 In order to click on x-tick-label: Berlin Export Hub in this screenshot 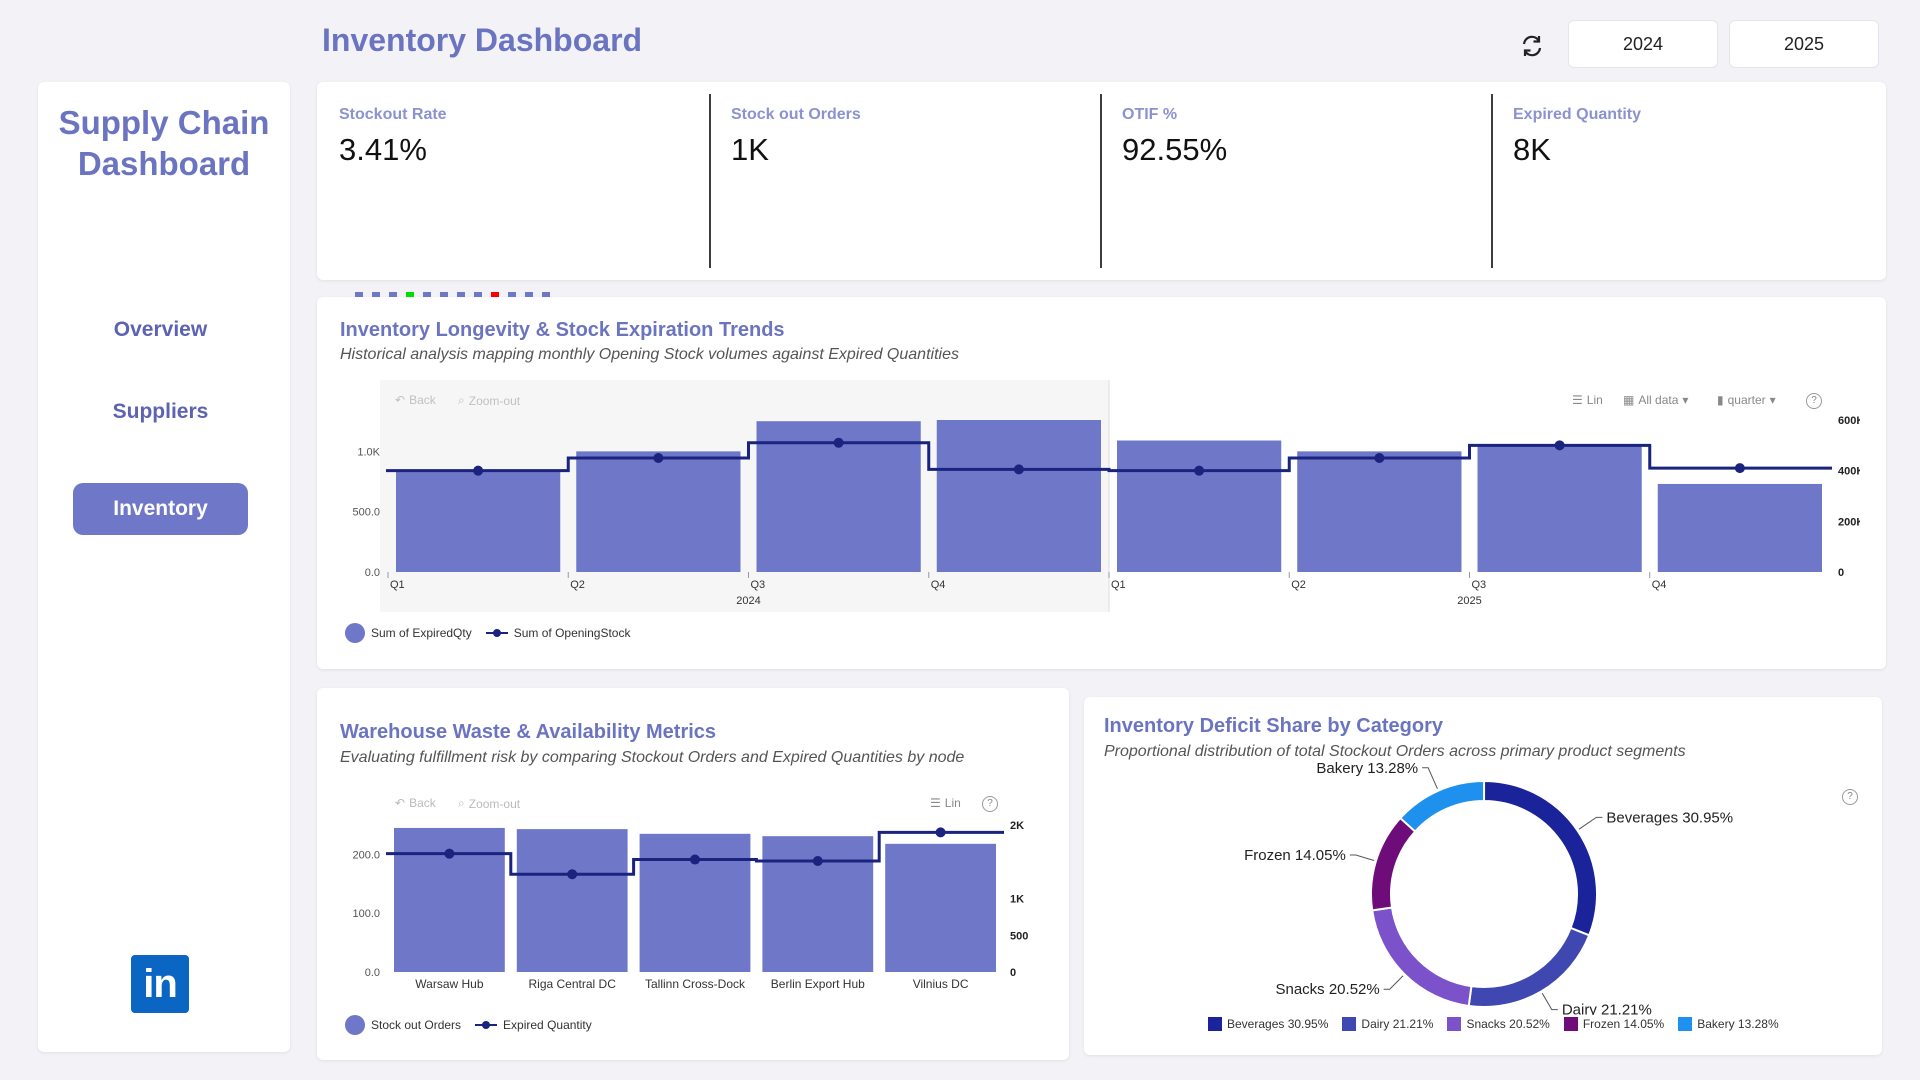, I will do `click(818, 984)`.